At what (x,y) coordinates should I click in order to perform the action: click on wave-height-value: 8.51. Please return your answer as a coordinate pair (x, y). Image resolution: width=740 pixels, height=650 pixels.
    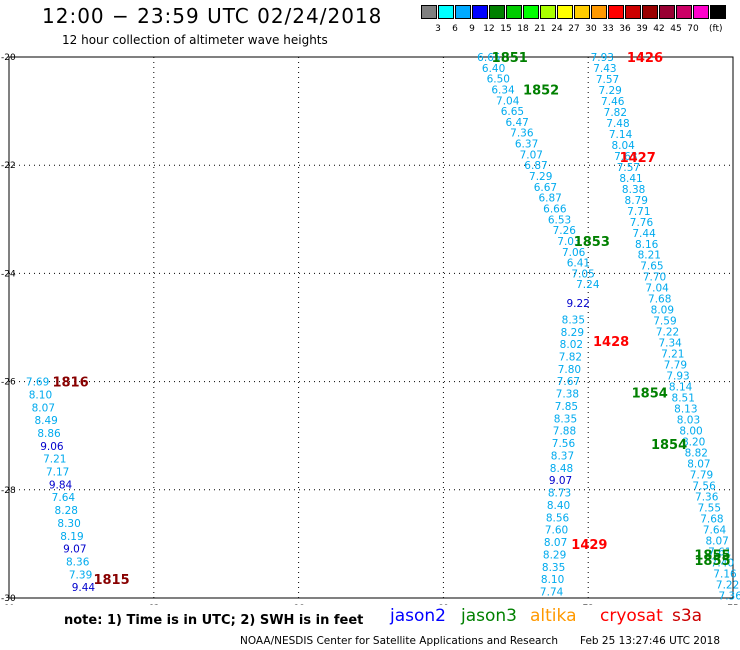
    Looking at the image, I should click on (683, 399).